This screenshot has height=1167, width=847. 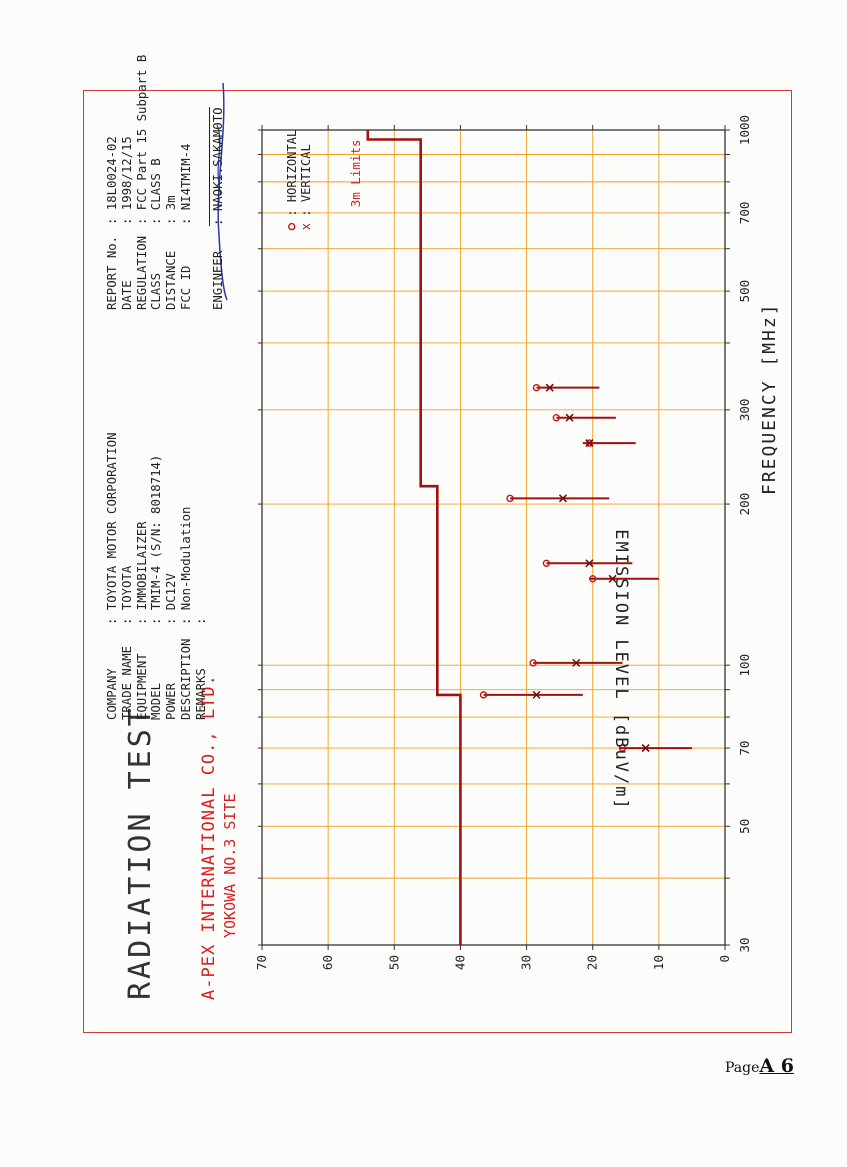 I want to click on x-tick-label: 500, so click(x=744, y=291).